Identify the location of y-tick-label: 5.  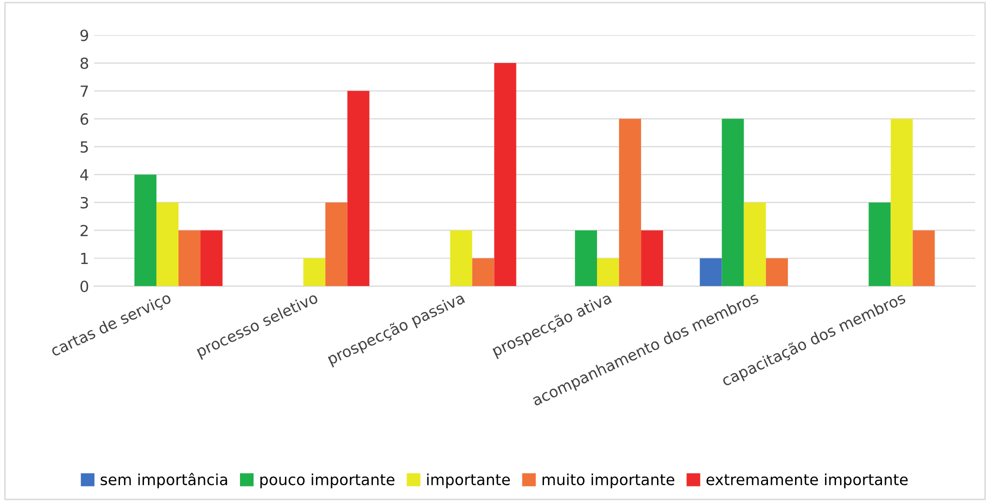
(84, 147).